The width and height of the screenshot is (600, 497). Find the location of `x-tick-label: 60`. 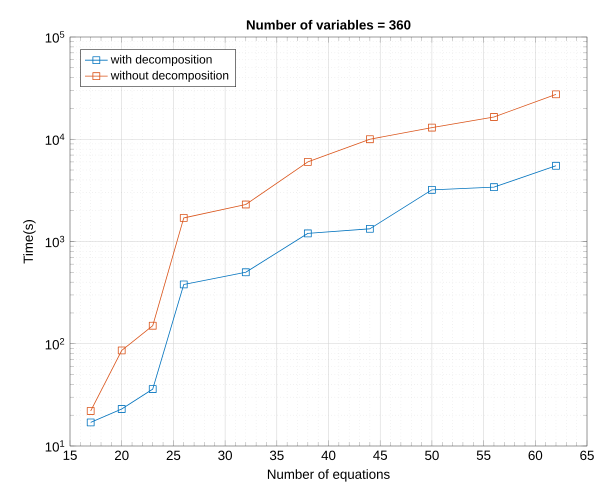

x-tick-label: 60 is located at coordinates (535, 455).